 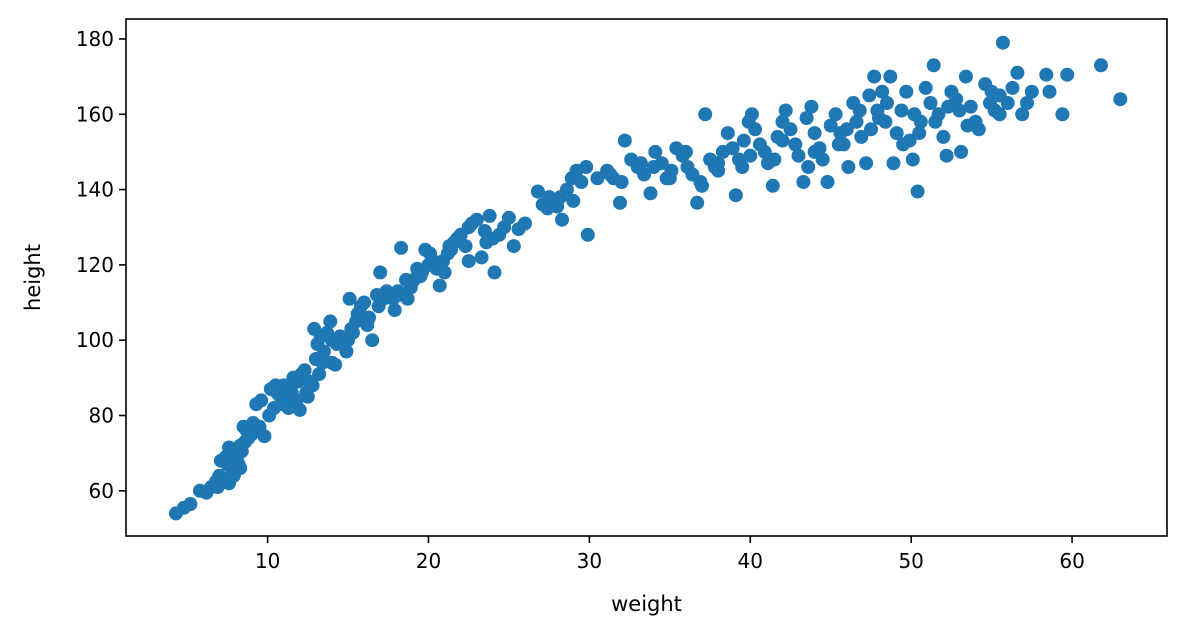 I want to click on y-tick-label: 160, so click(x=95, y=114).